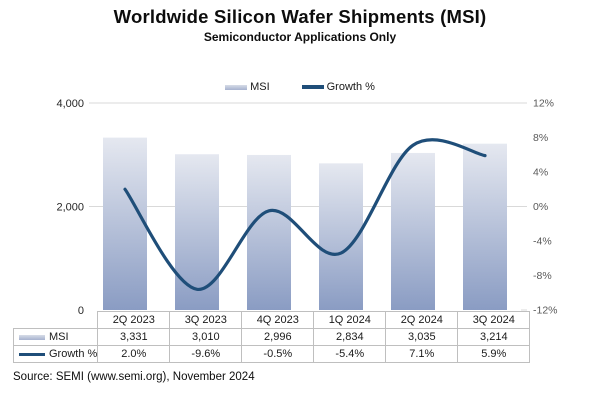 Image resolution: width=600 pixels, height=400 pixels. What do you see at coordinates (422, 320) in the screenshot?
I see `category-header-cell: 2Q 2024` at bounding box center [422, 320].